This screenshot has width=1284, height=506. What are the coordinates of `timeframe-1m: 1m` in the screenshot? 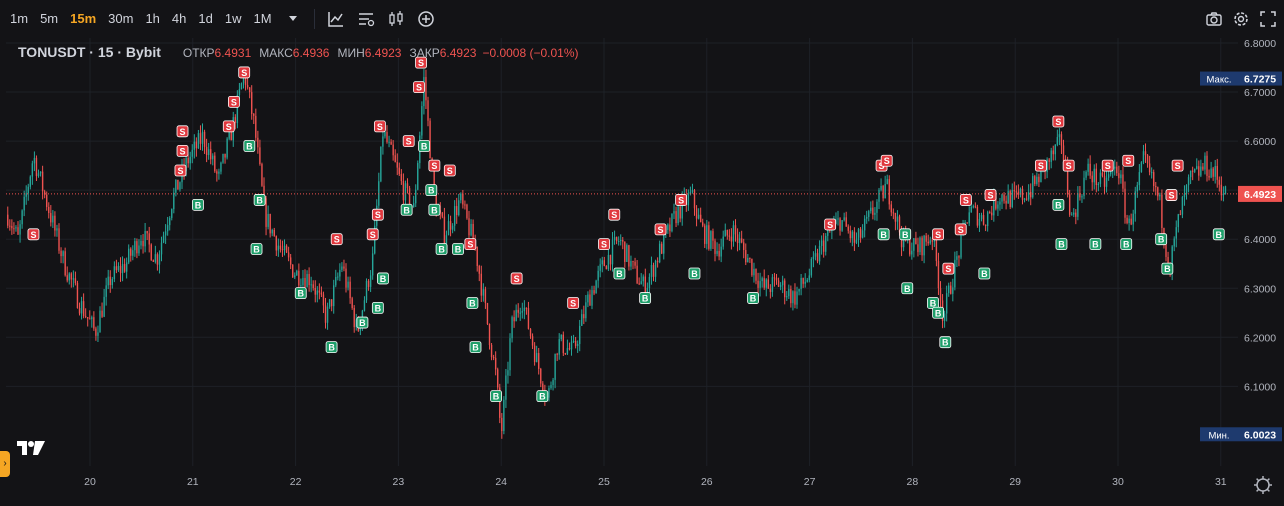 It's located at (19, 18).